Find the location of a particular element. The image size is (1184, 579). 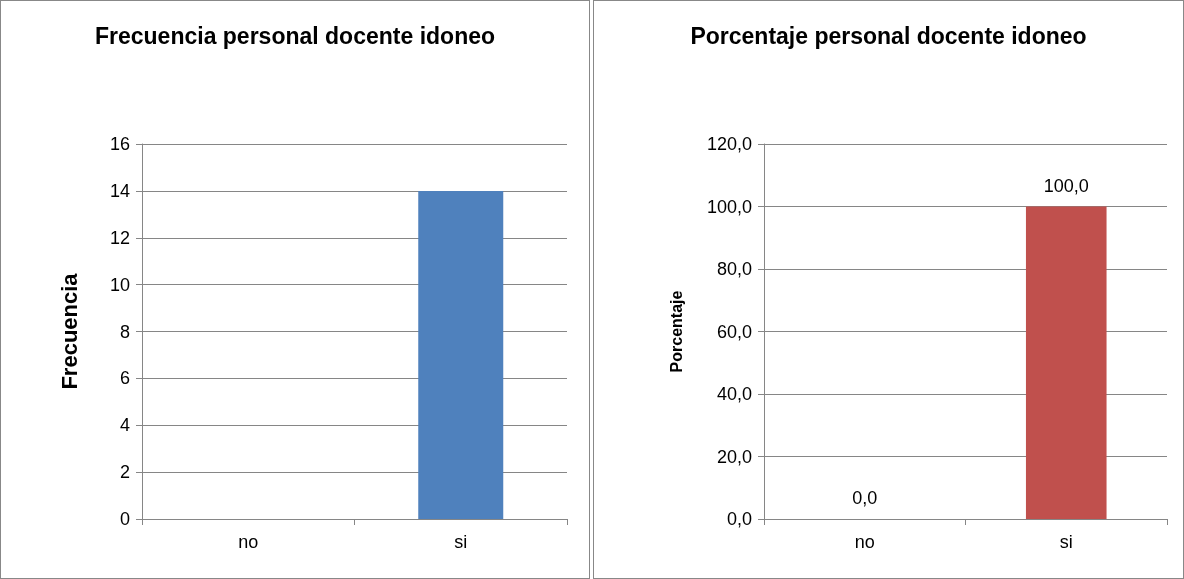

y-tick-label: 2 is located at coordinates (124, 472).